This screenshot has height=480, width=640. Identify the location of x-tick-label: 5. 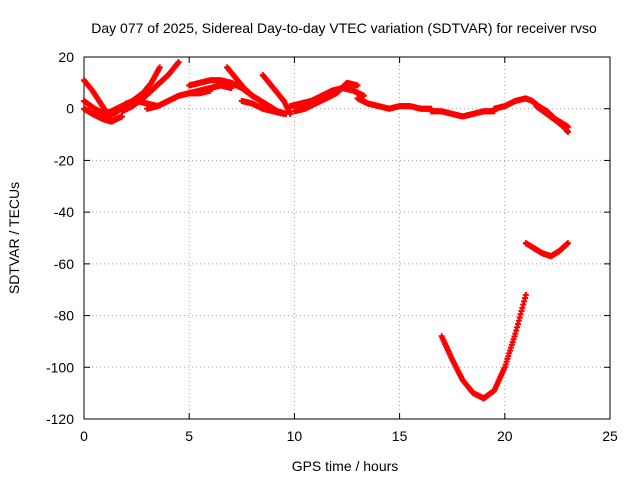
(189, 436).